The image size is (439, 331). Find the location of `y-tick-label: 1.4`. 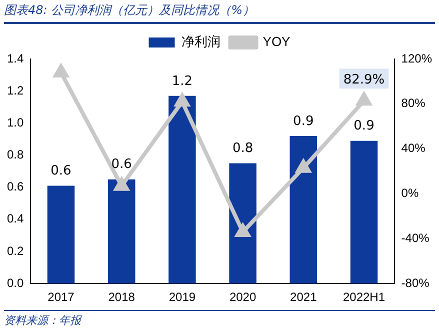

y-tick-label: 1.4 is located at coordinates (15, 58).